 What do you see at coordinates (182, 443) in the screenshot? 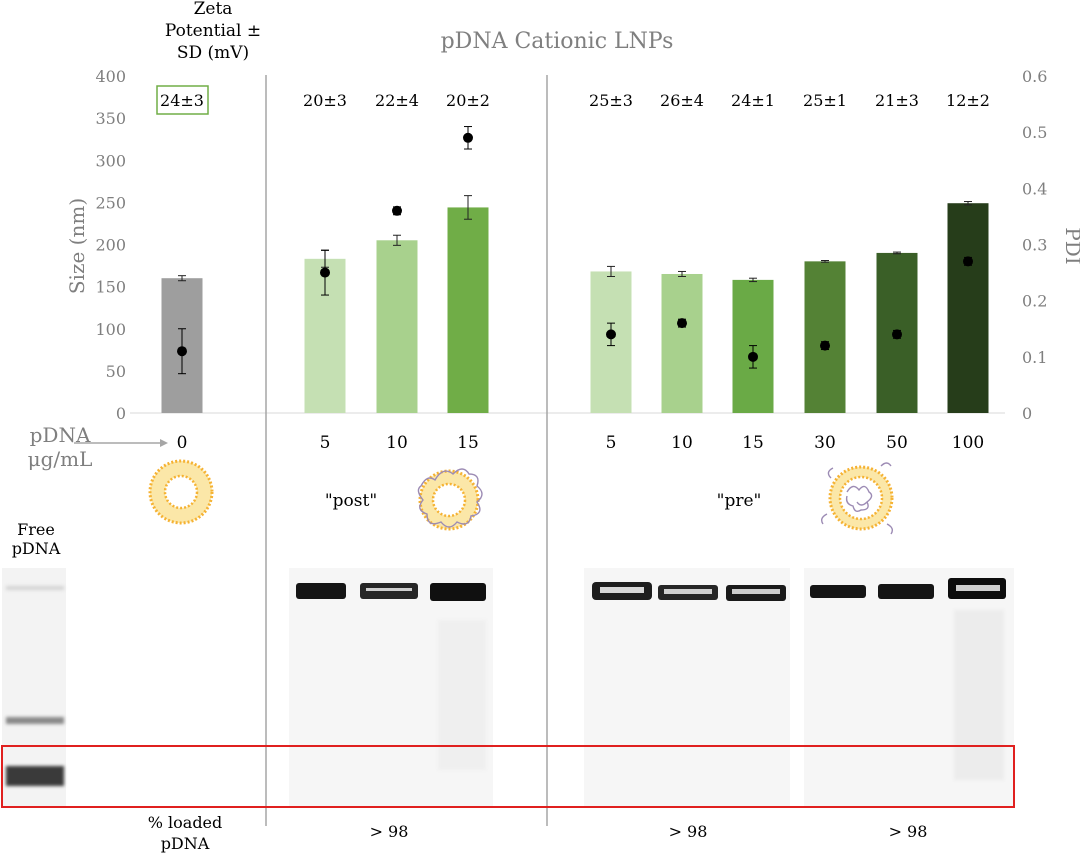
I see `x-tick-label: 0` at bounding box center [182, 443].